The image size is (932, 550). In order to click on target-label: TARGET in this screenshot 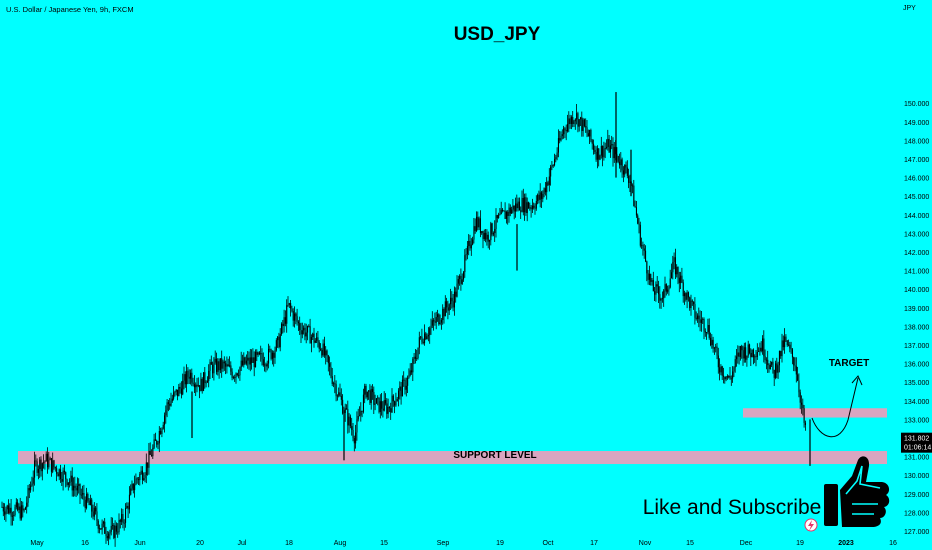, I will do `click(849, 363)`.